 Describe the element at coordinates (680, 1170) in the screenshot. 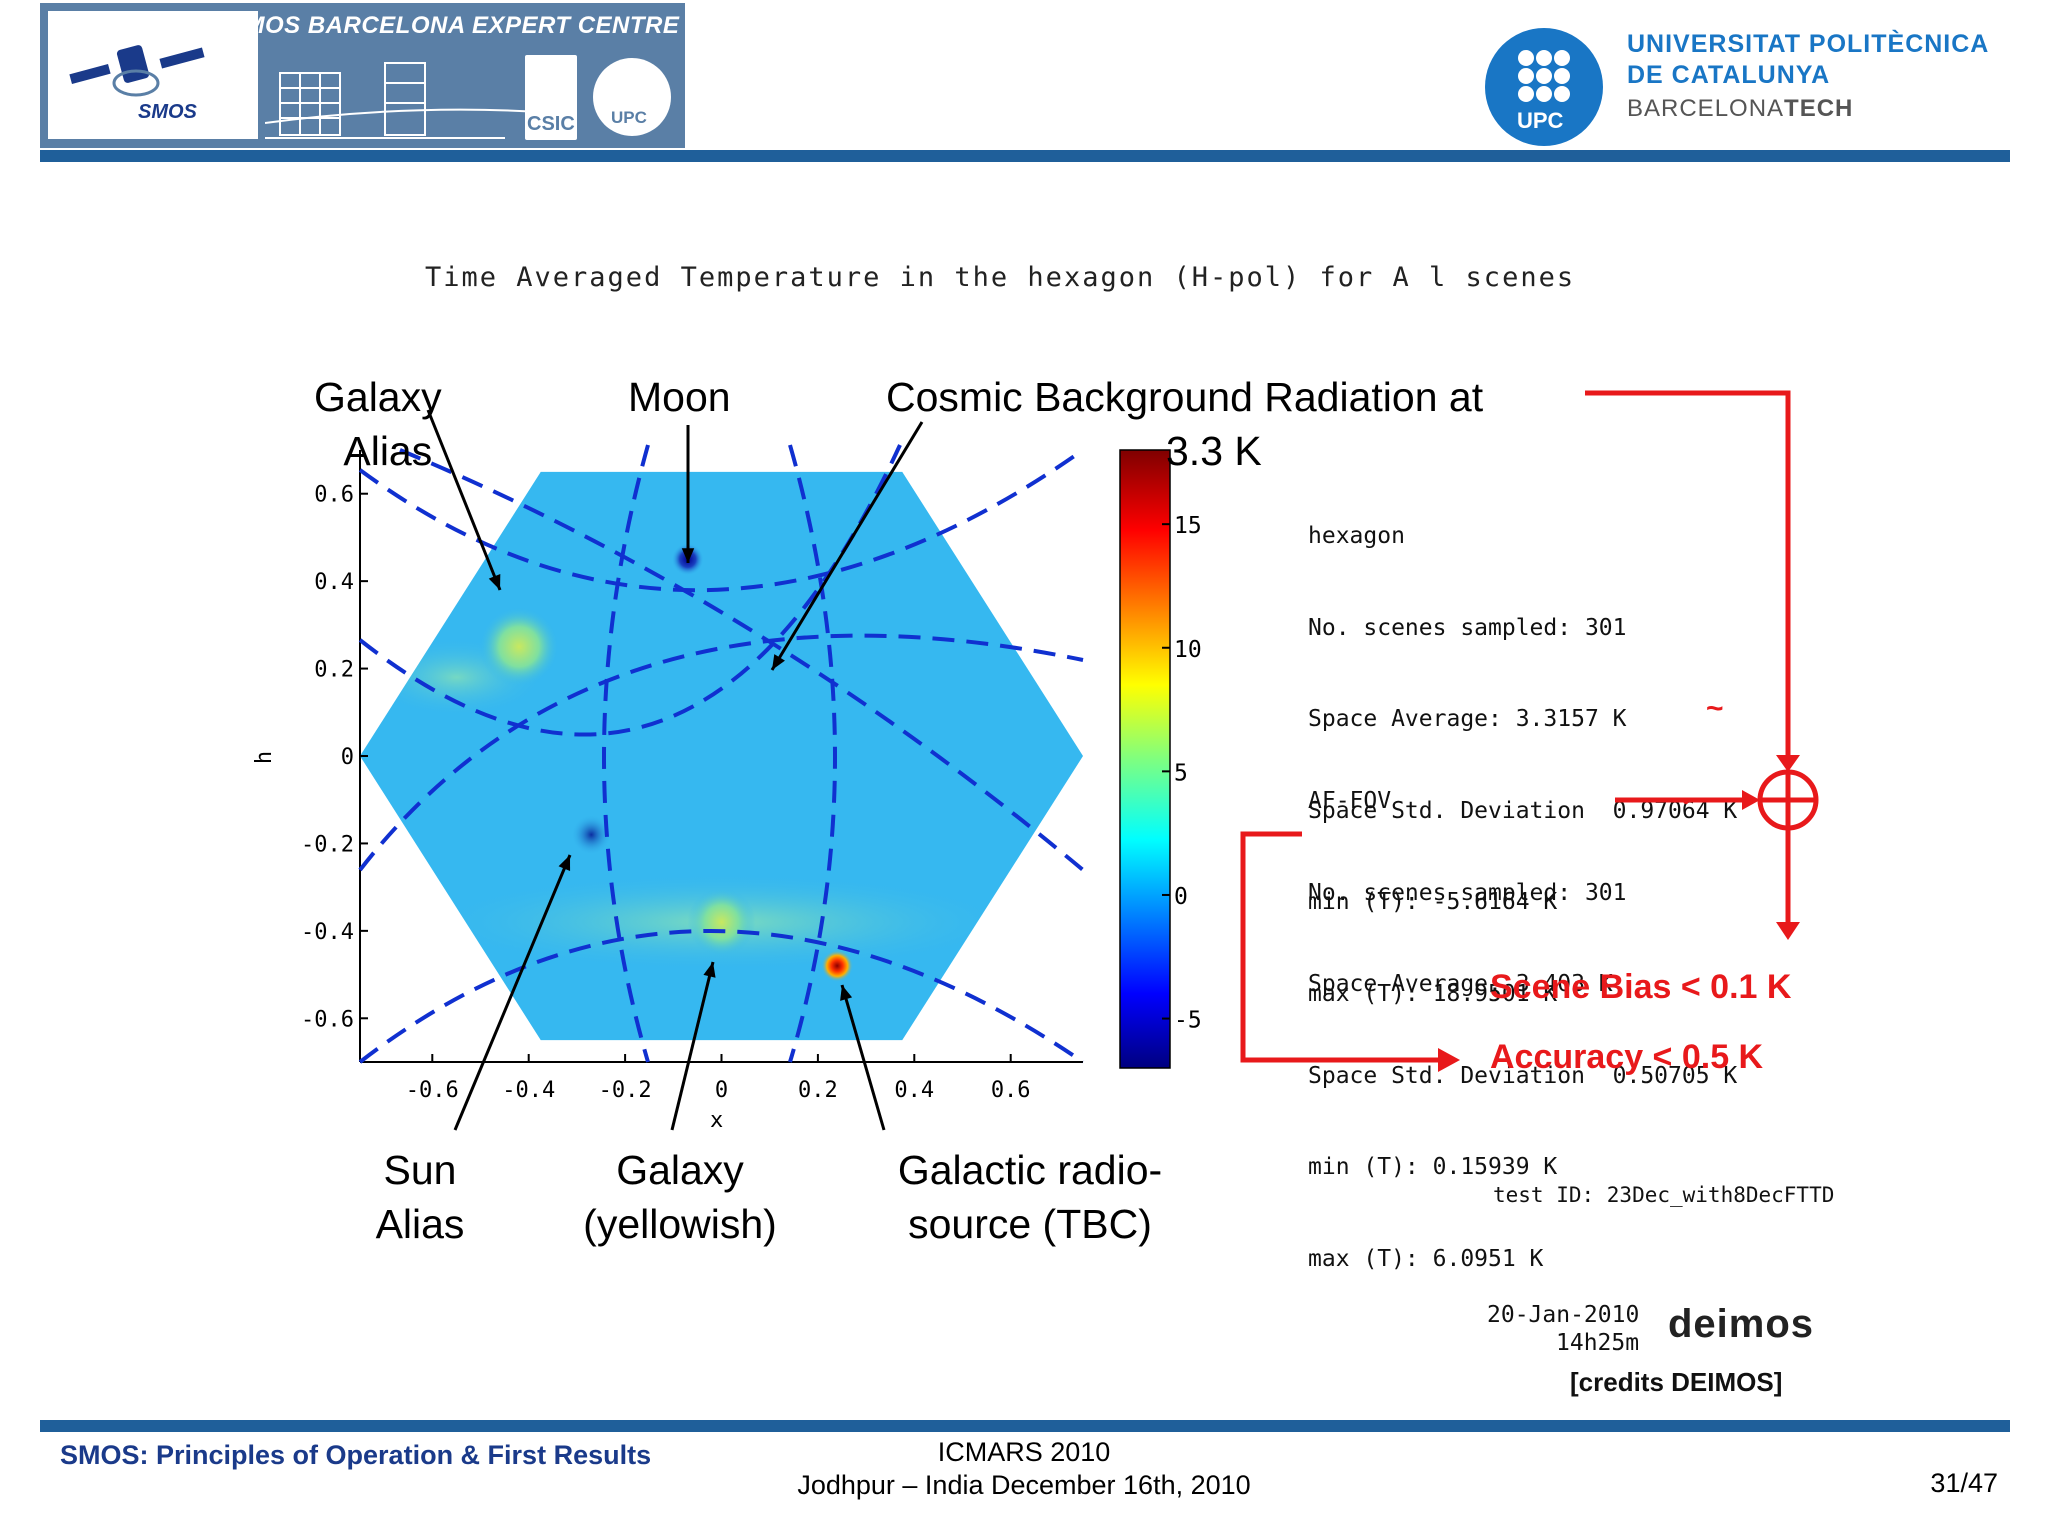

I see `annotation-galaxy-line1: Galaxy` at that location.